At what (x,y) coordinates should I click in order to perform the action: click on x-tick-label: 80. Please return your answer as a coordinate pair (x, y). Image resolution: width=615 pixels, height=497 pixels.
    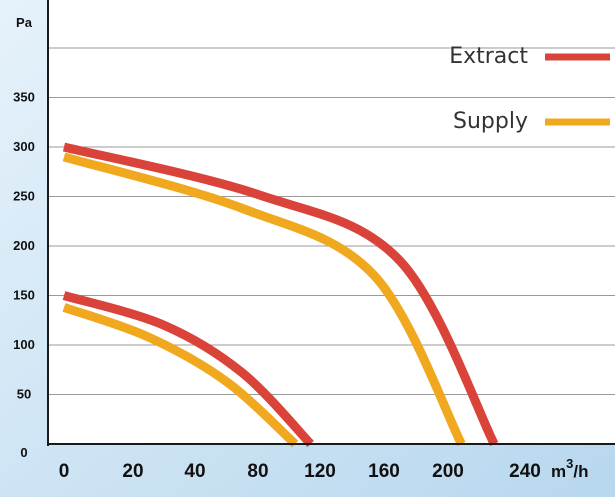
    Looking at the image, I should click on (257, 471).